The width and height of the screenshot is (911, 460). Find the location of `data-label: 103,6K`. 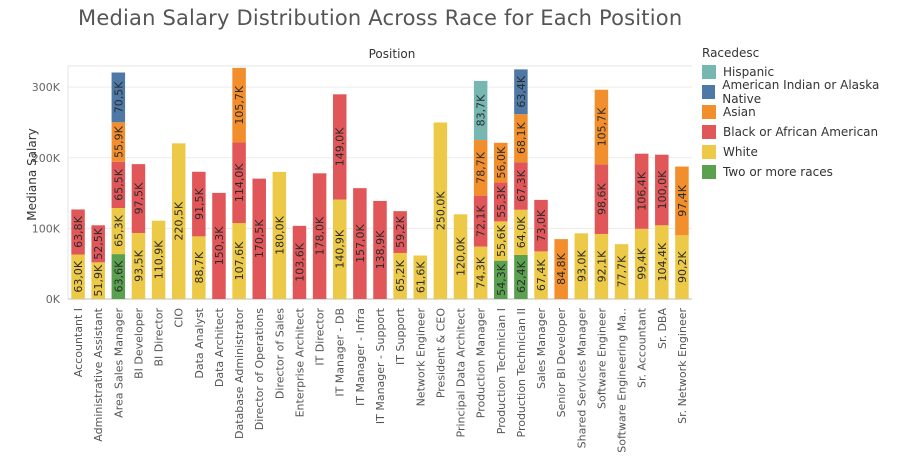

data-label: 103,6K is located at coordinates (299, 261).